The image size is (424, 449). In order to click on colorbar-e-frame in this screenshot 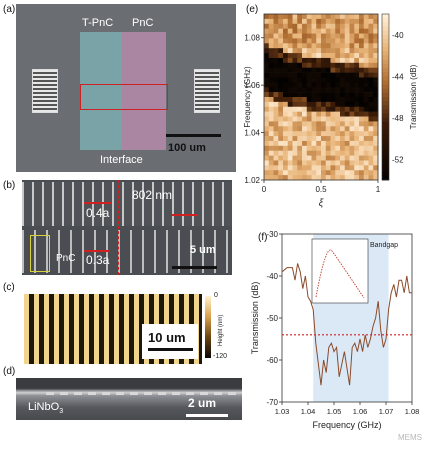, I will do `click(385, 97)`.